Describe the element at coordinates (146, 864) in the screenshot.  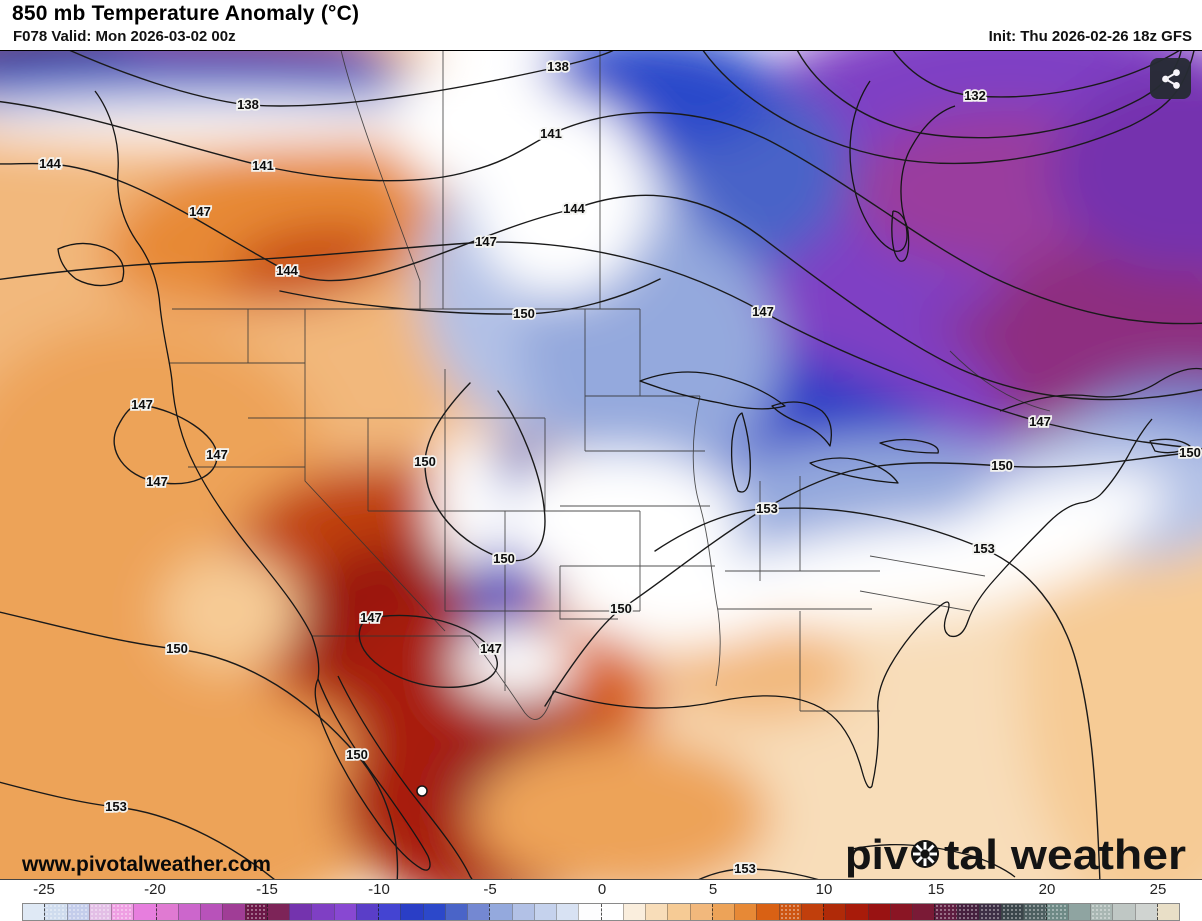
I see `site-url-label: www.pivotalweather.com` at that location.